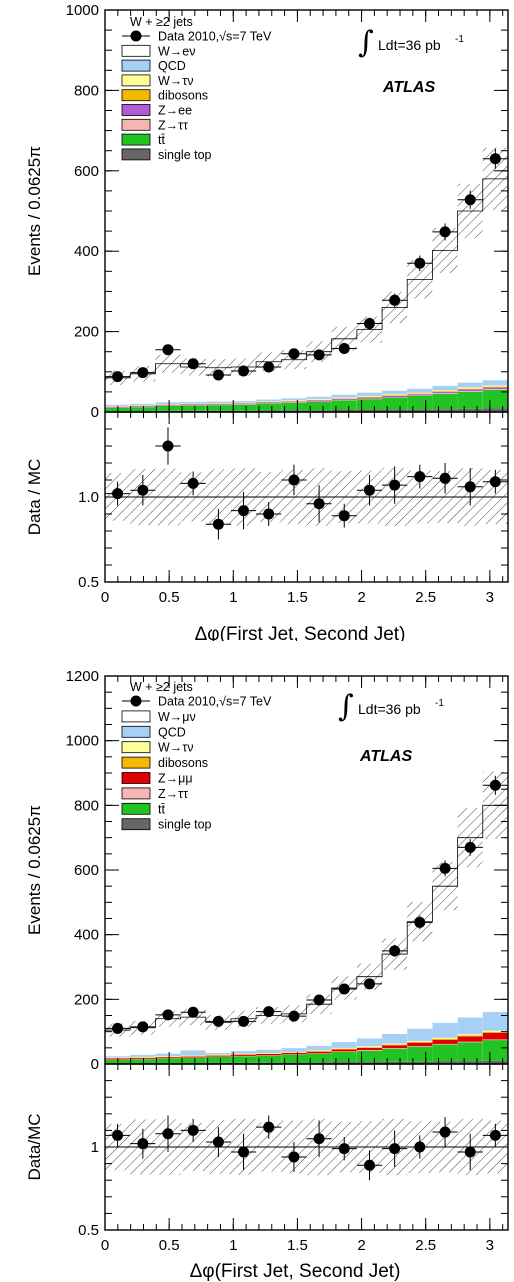 This screenshot has height=1282, width=514. What do you see at coordinates (185, 155) in the screenshot?
I see `legend-label: single top` at bounding box center [185, 155].